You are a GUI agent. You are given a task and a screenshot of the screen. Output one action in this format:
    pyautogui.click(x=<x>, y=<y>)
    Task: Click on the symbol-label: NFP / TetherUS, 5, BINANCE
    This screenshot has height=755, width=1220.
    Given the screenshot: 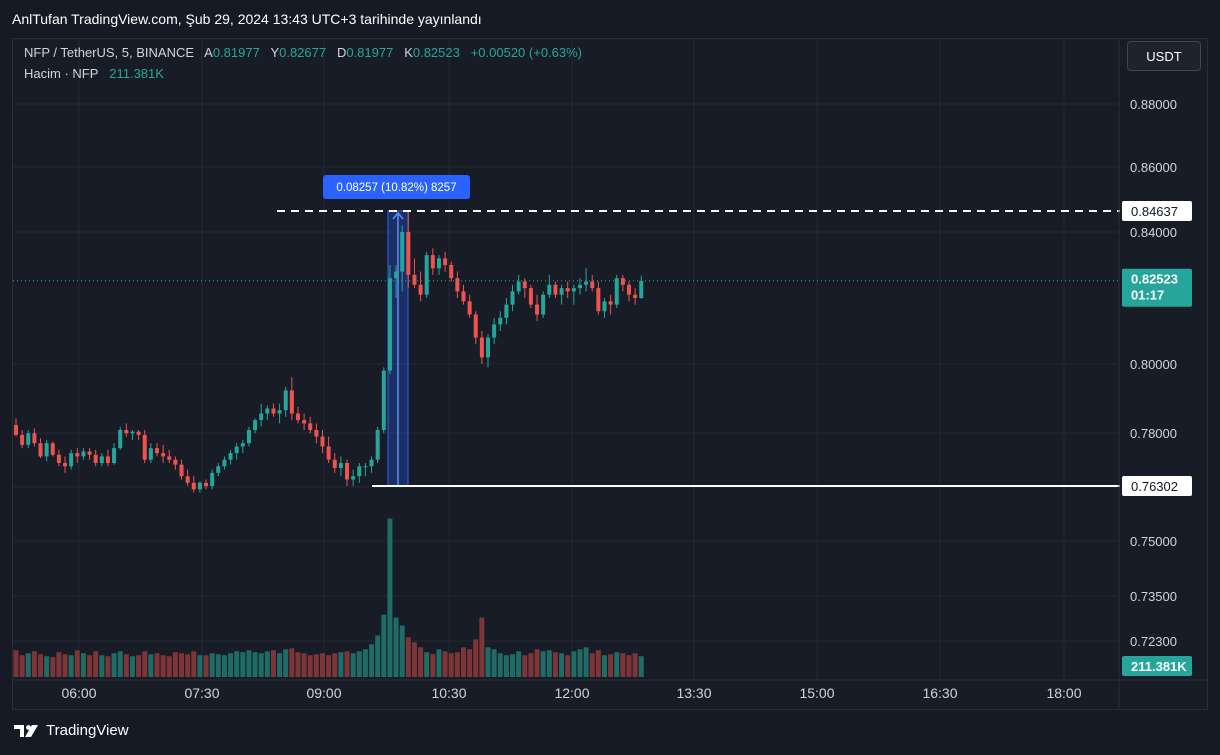 What is the action you would take?
    pyautogui.click(x=109, y=52)
    